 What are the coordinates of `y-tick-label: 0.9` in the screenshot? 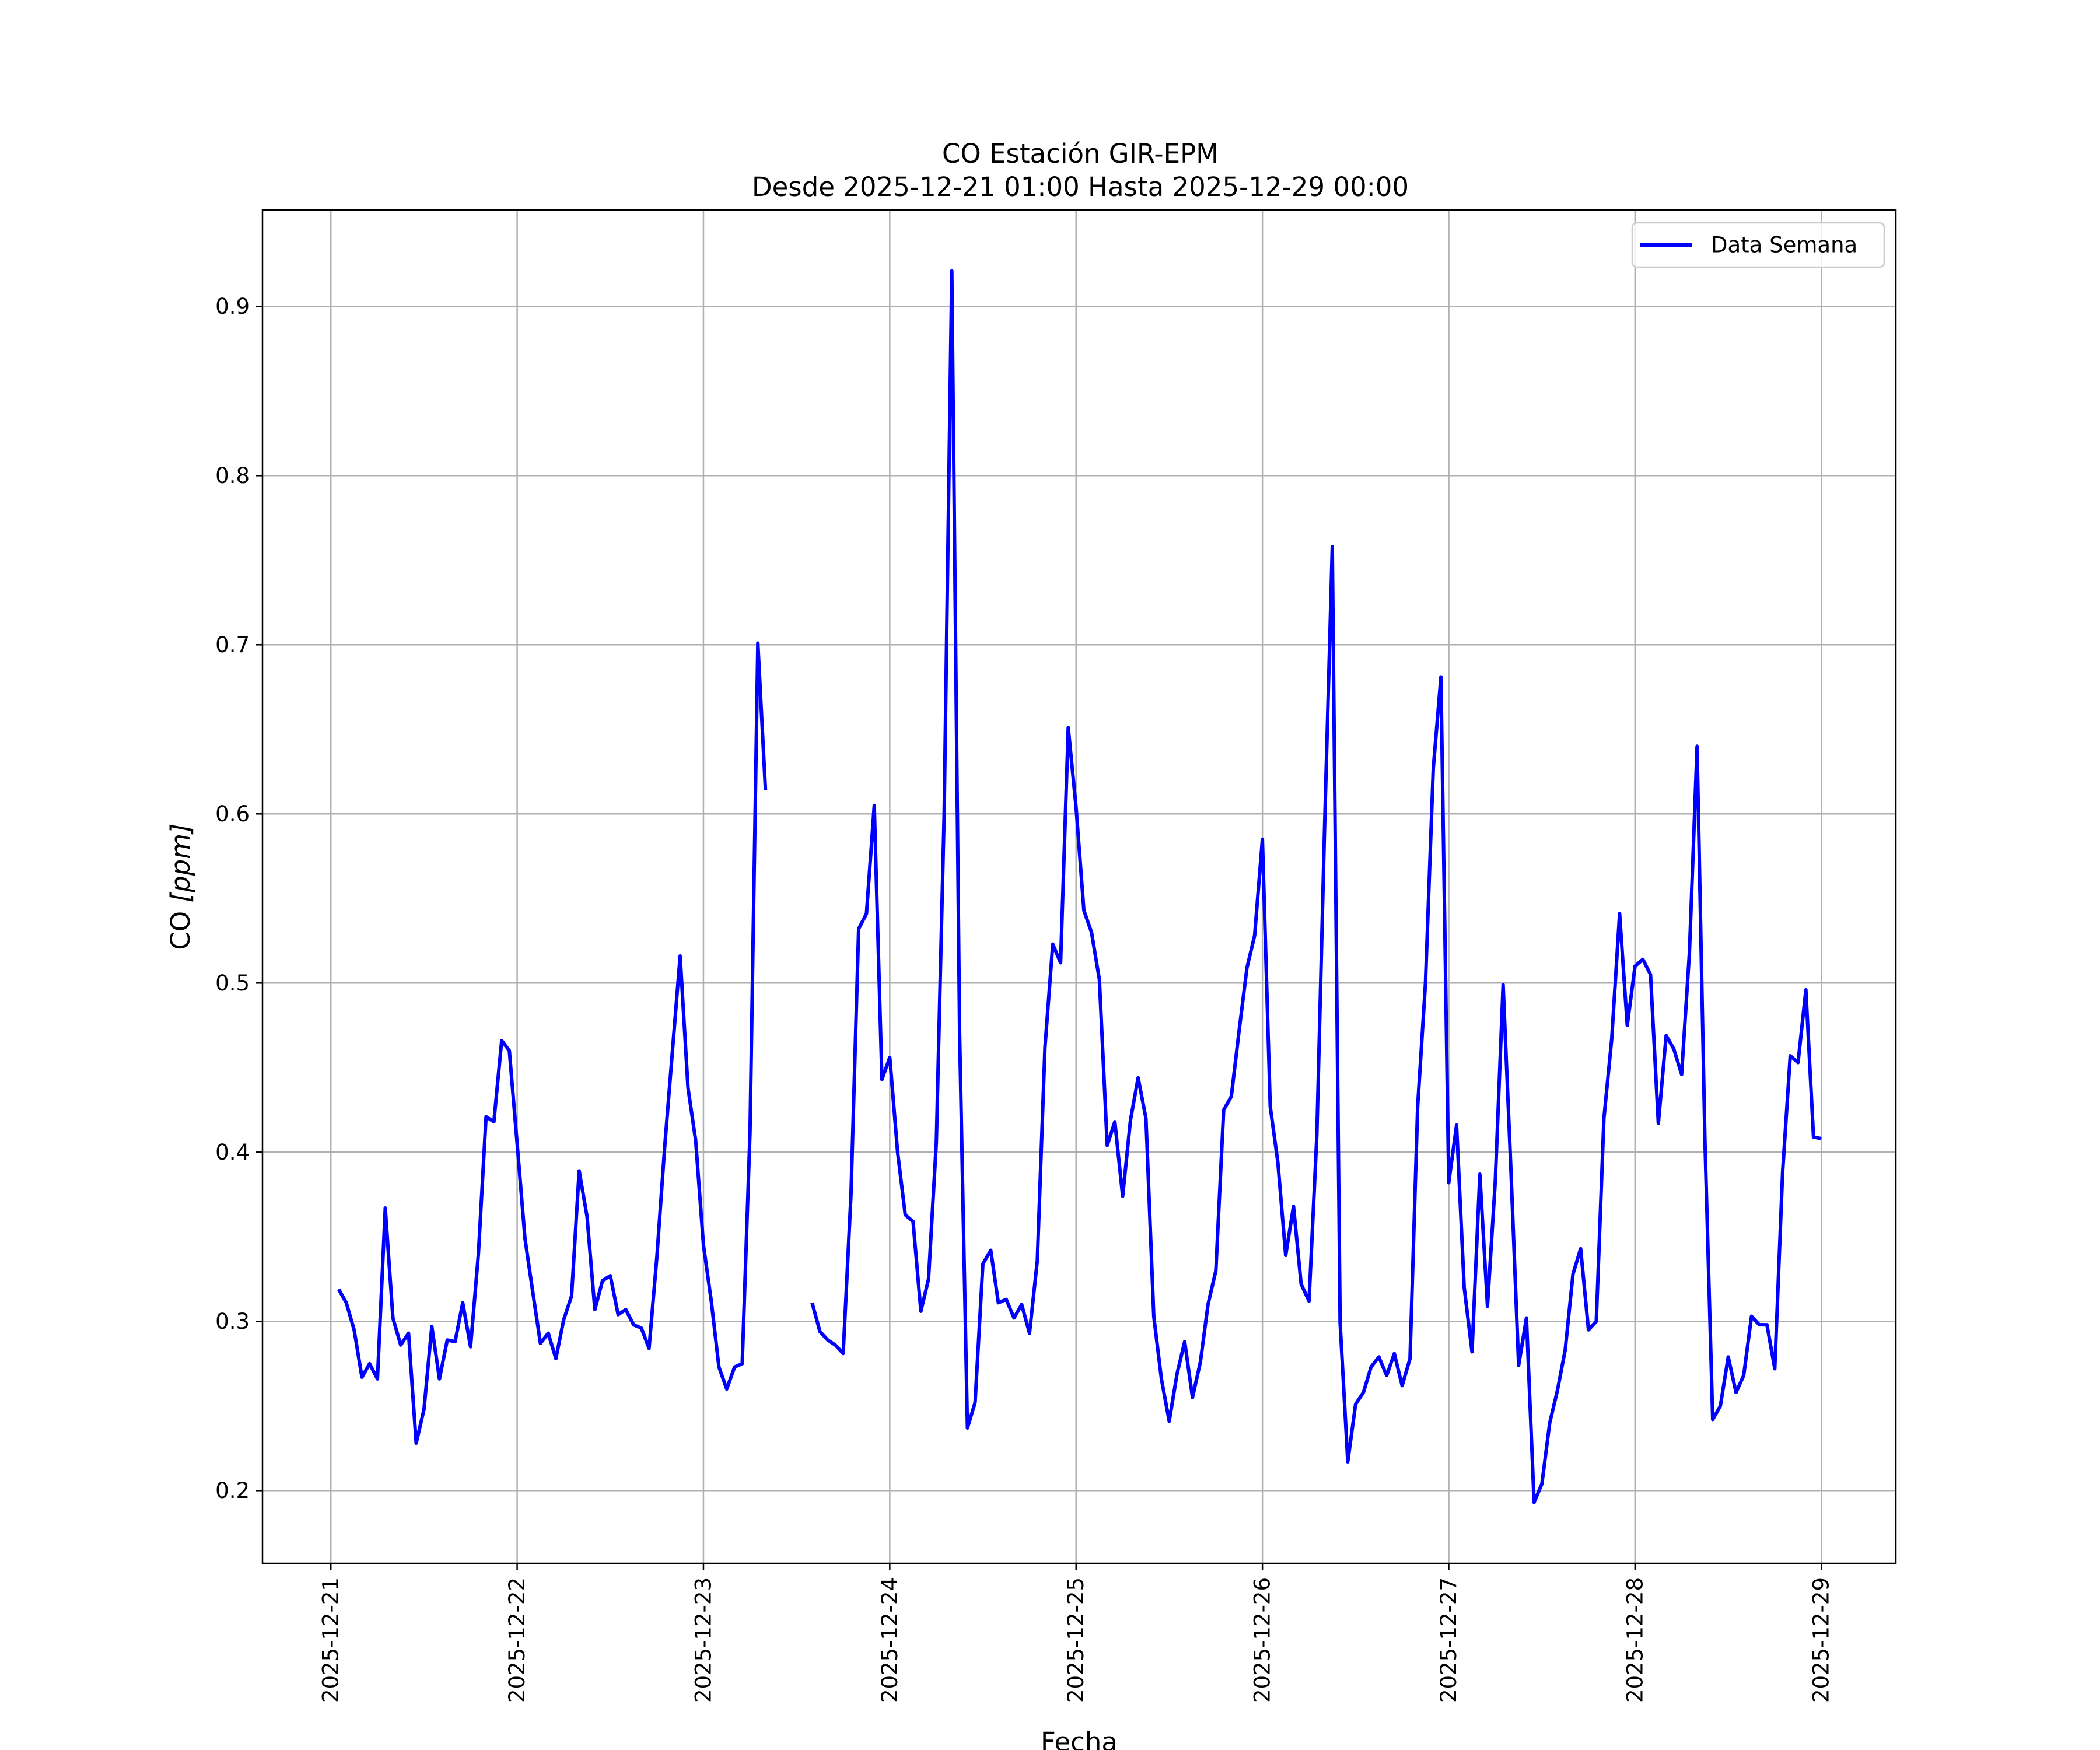 It's located at (232, 307).